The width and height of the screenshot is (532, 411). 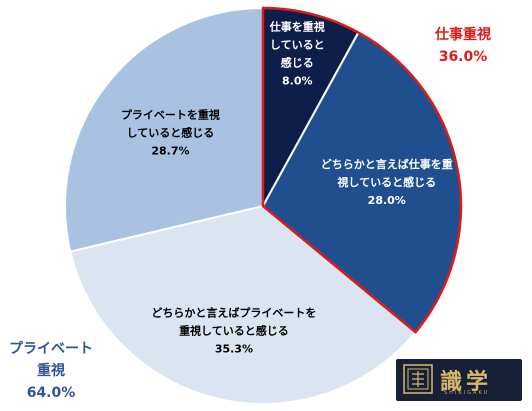 What do you see at coordinates (297, 81) in the screenshot?
I see `slice-label-0-line-3: 8.0%` at bounding box center [297, 81].